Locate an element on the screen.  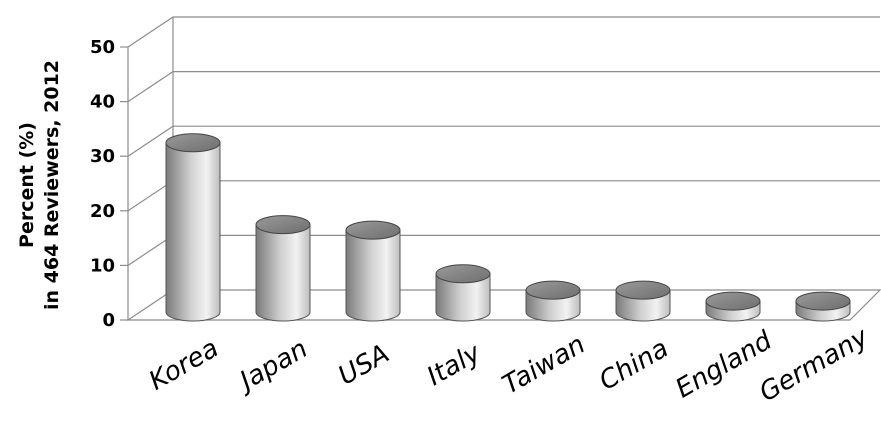
bar-italy is located at coordinates (463, 293).